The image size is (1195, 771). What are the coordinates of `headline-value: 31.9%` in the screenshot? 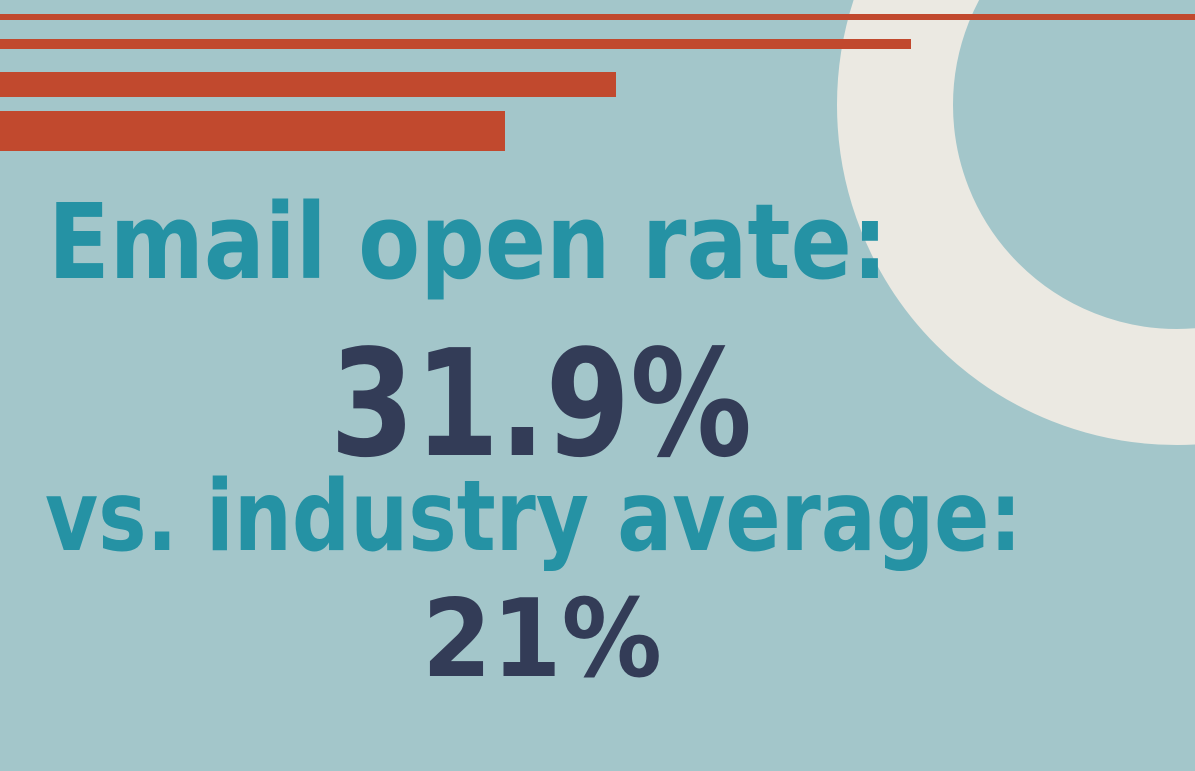 It's located at (541, 404).